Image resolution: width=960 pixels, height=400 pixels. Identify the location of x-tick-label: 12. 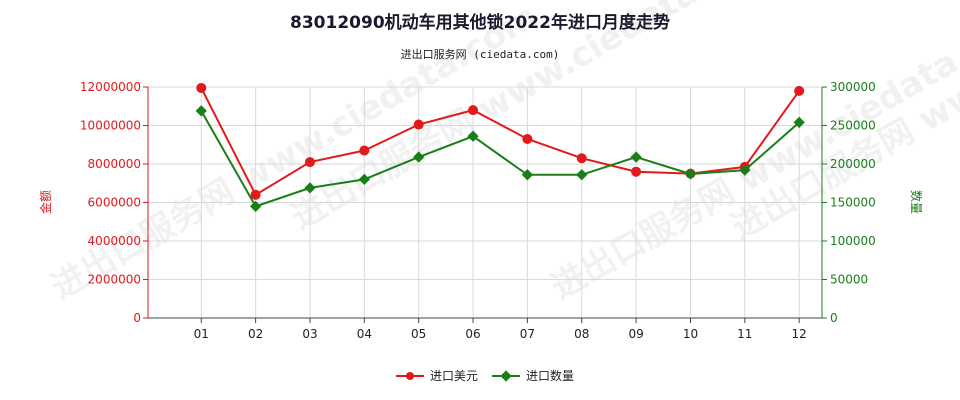
(799, 334).